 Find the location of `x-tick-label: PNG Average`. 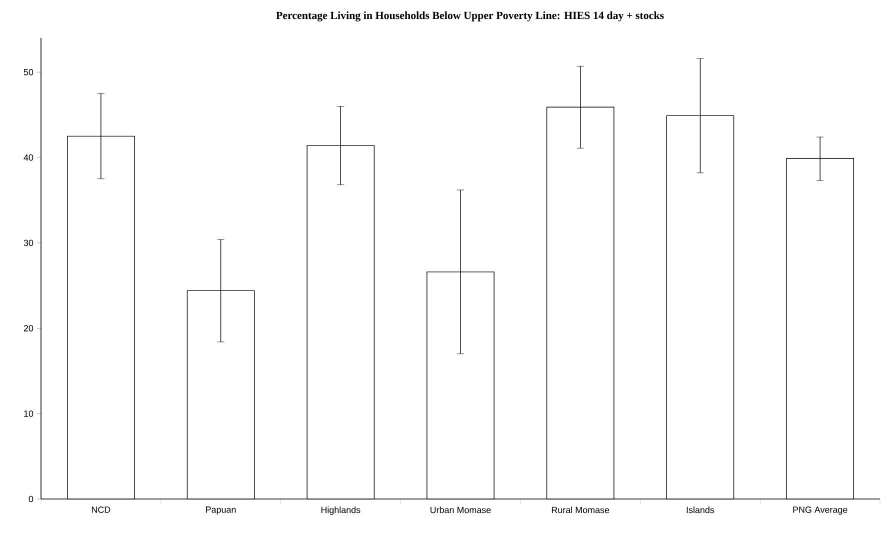

x-tick-label: PNG Average is located at coordinates (820, 510).